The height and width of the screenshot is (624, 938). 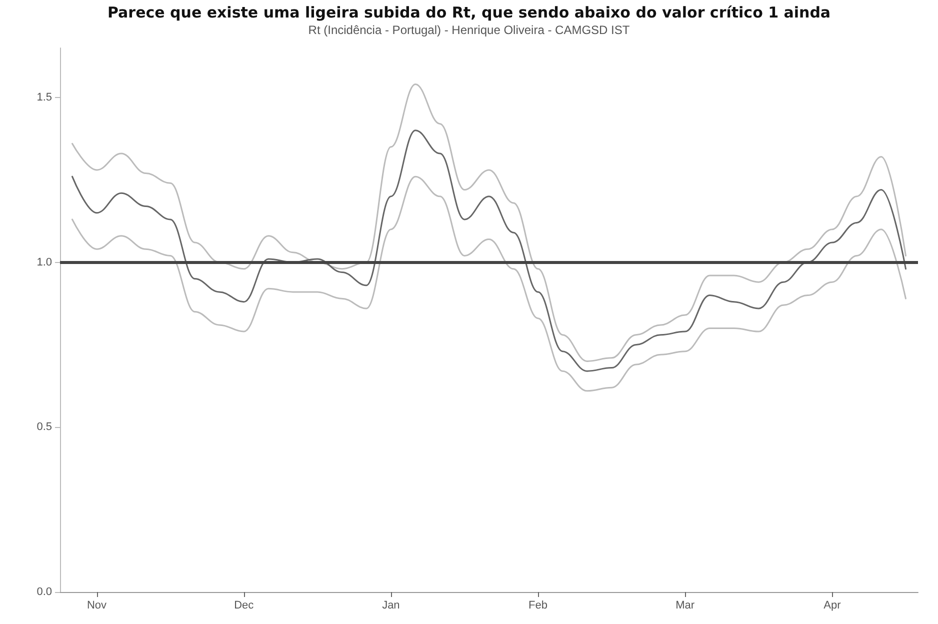 I want to click on x-tick-label: Dec, so click(x=244, y=606).